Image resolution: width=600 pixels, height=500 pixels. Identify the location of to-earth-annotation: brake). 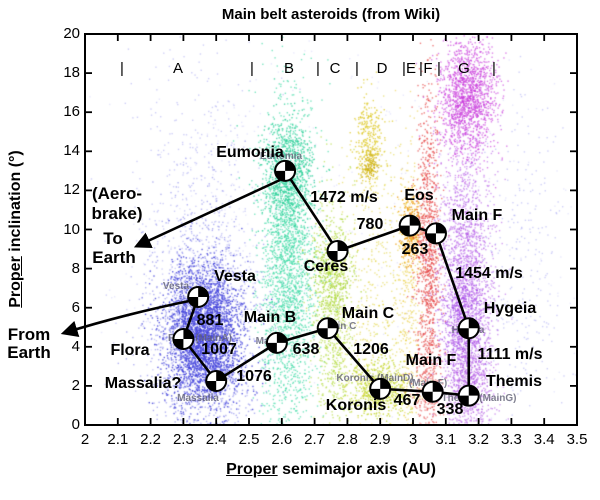
(117, 213).